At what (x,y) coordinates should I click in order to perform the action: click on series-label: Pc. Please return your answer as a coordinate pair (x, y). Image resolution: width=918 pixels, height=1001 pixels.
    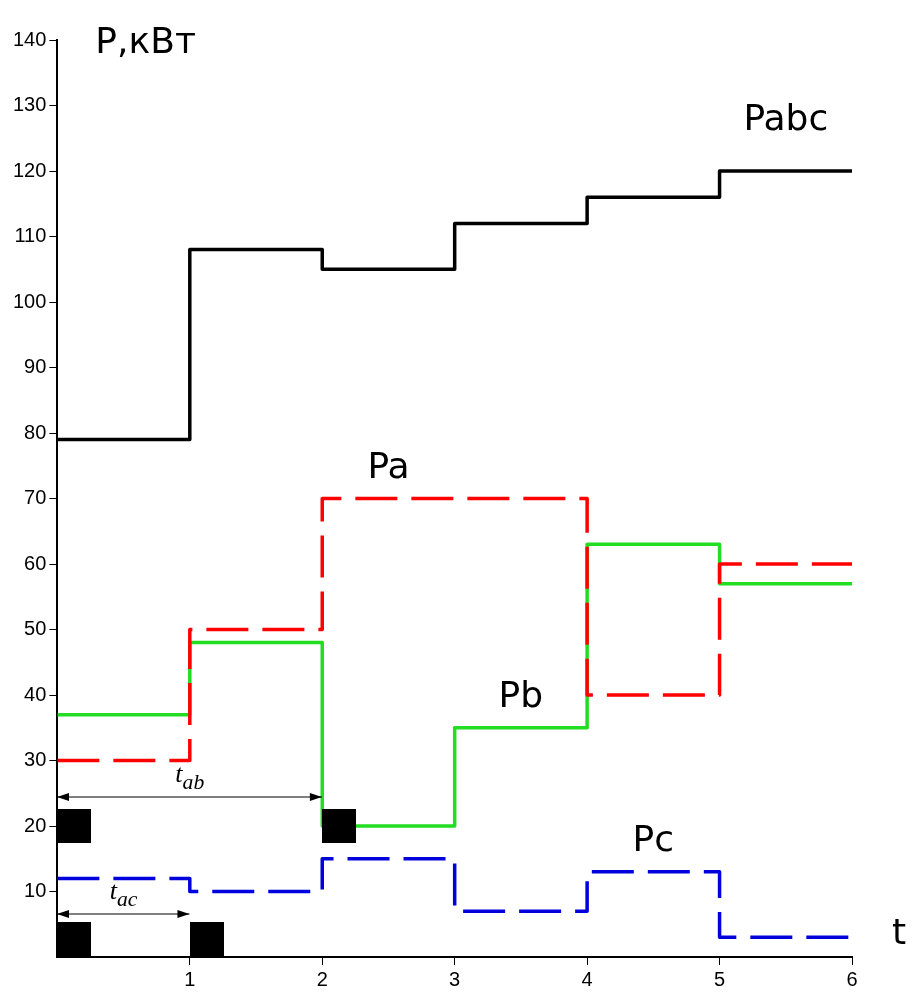
    Looking at the image, I should click on (653, 839).